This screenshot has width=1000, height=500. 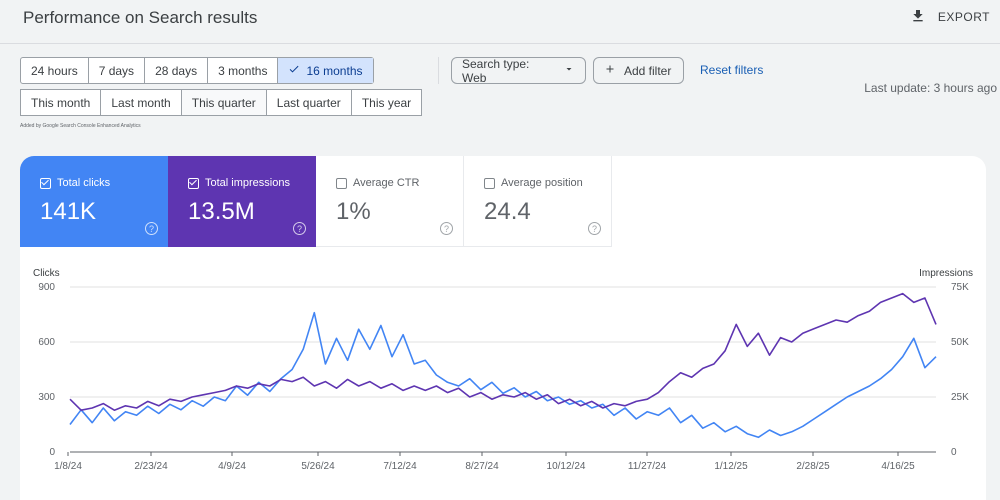 I want to click on range-last-month: Last month, so click(x=141, y=102).